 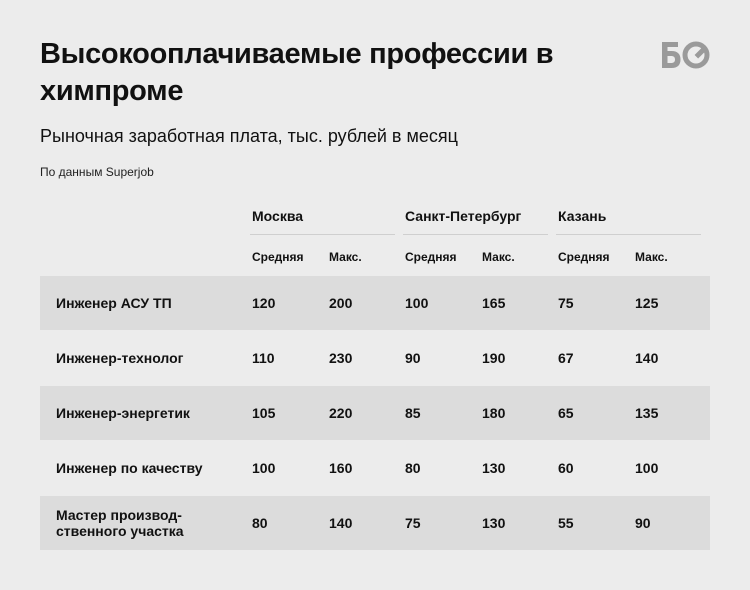 What do you see at coordinates (264, 303) in the screenshot?
I see `value-cell: 120` at bounding box center [264, 303].